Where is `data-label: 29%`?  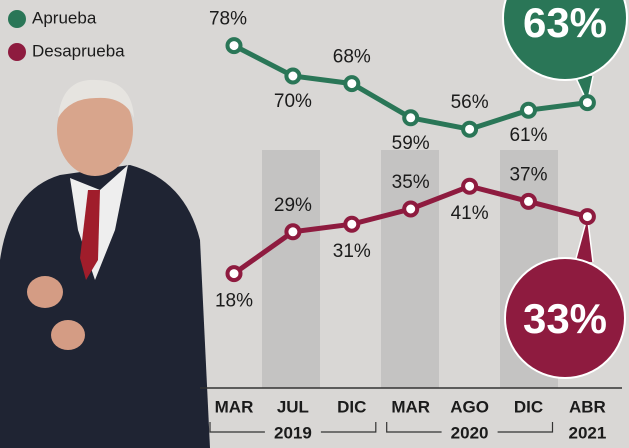 data-label: 29% is located at coordinates (293, 205).